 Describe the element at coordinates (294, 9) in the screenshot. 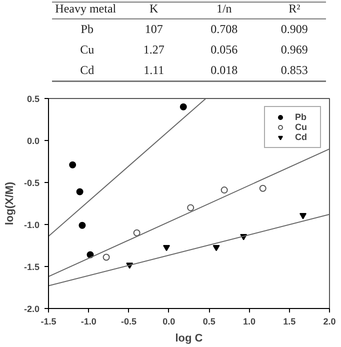

I see `text: R²` at that location.